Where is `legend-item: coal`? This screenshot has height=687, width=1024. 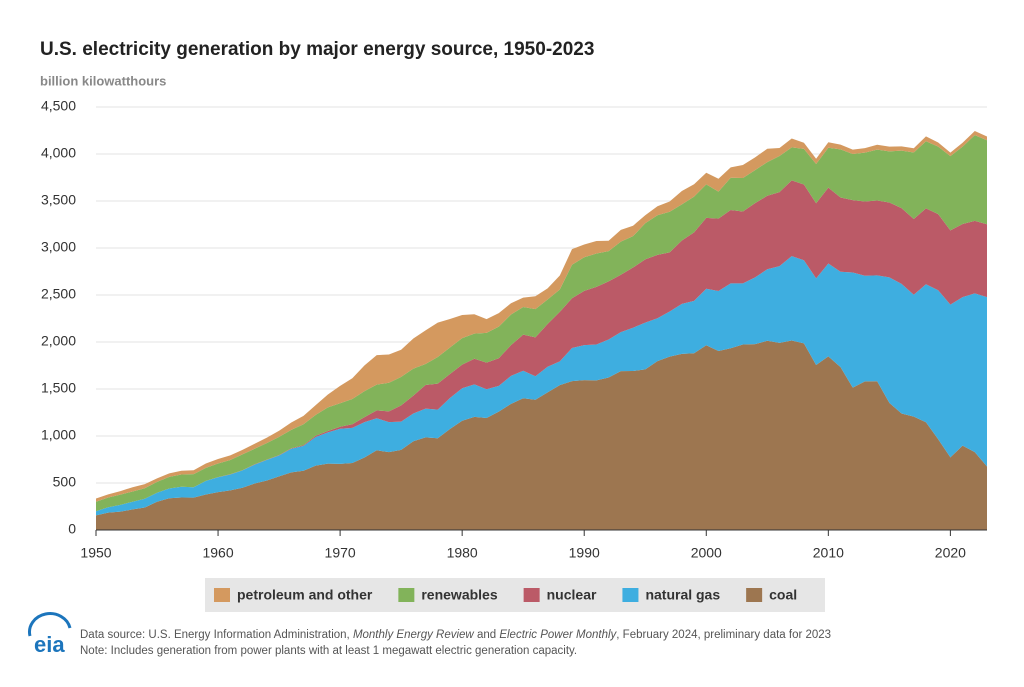
legend-item: coal is located at coordinates (771, 595).